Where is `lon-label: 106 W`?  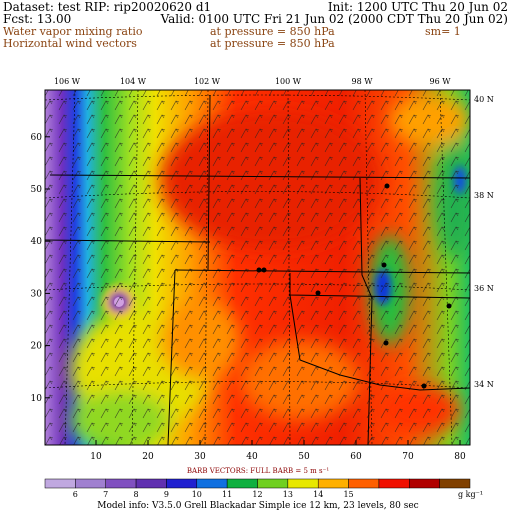 lon-label: 106 W is located at coordinates (67, 81).